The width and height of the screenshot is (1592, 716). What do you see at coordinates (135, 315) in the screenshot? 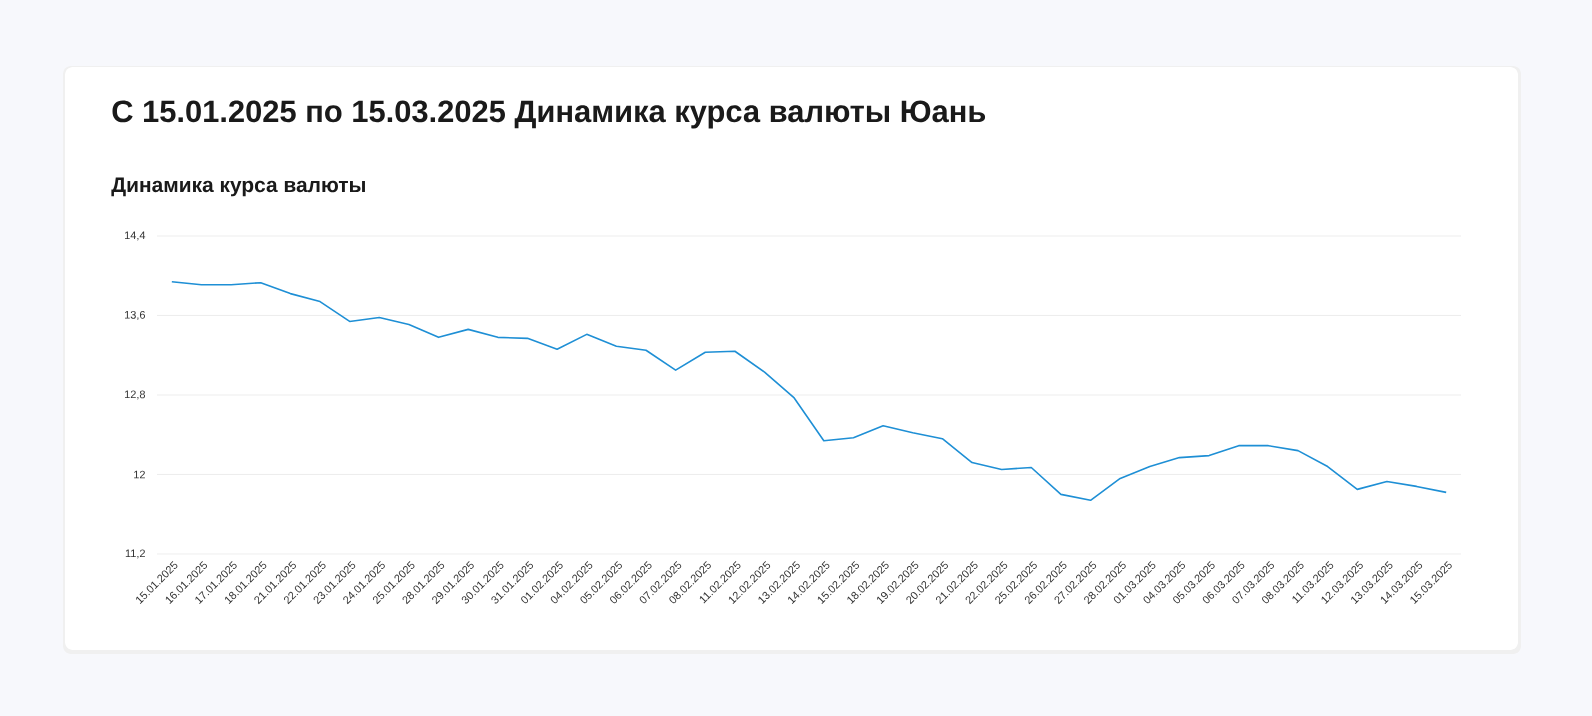
I see `y-tick-label: 13,6` at bounding box center [135, 315].